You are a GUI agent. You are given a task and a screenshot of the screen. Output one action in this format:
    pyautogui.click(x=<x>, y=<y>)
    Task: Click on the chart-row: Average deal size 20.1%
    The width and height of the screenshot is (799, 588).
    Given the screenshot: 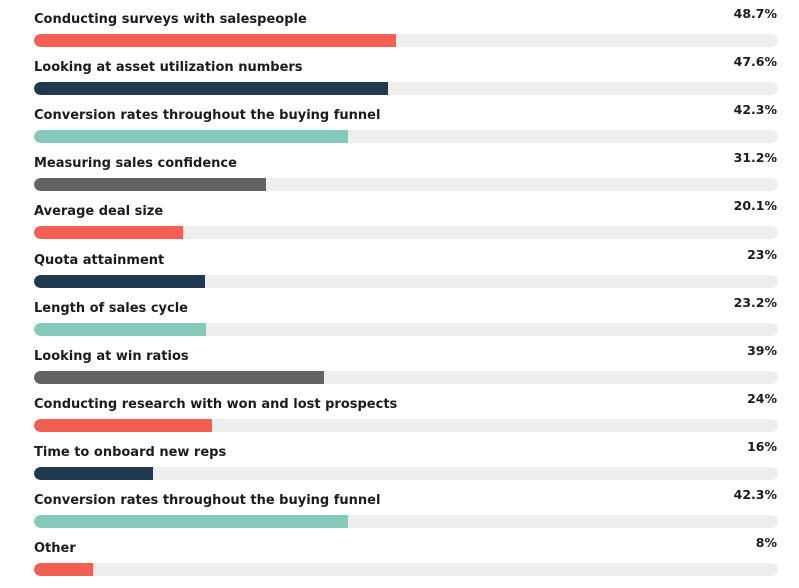 What is the action you would take?
    pyautogui.click(x=399, y=224)
    